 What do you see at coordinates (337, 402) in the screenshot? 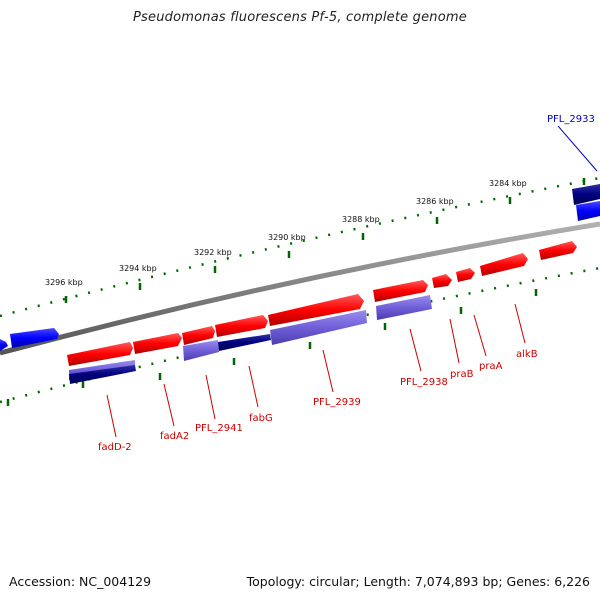
I see `gene-label: PFL_2939` at bounding box center [337, 402].